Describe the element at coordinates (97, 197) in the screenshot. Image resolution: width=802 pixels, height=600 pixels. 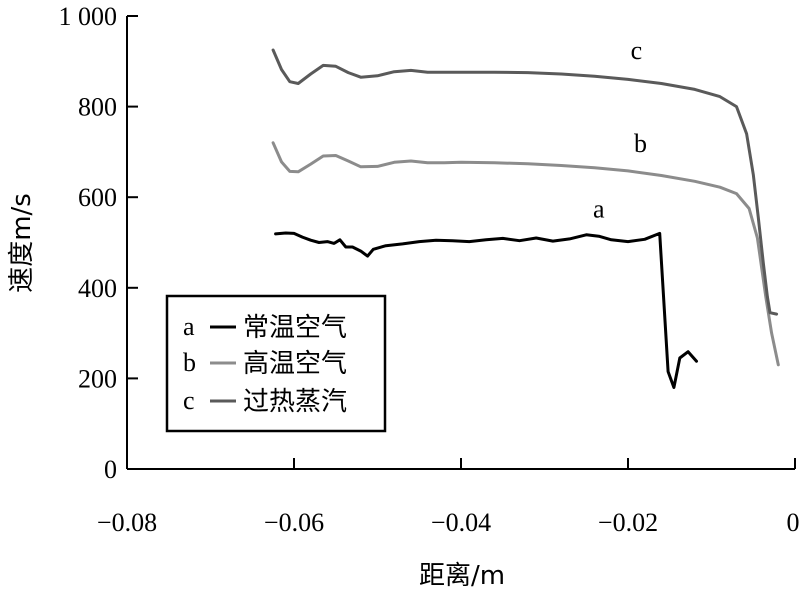
I see `y-tick-label: 600` at that location.